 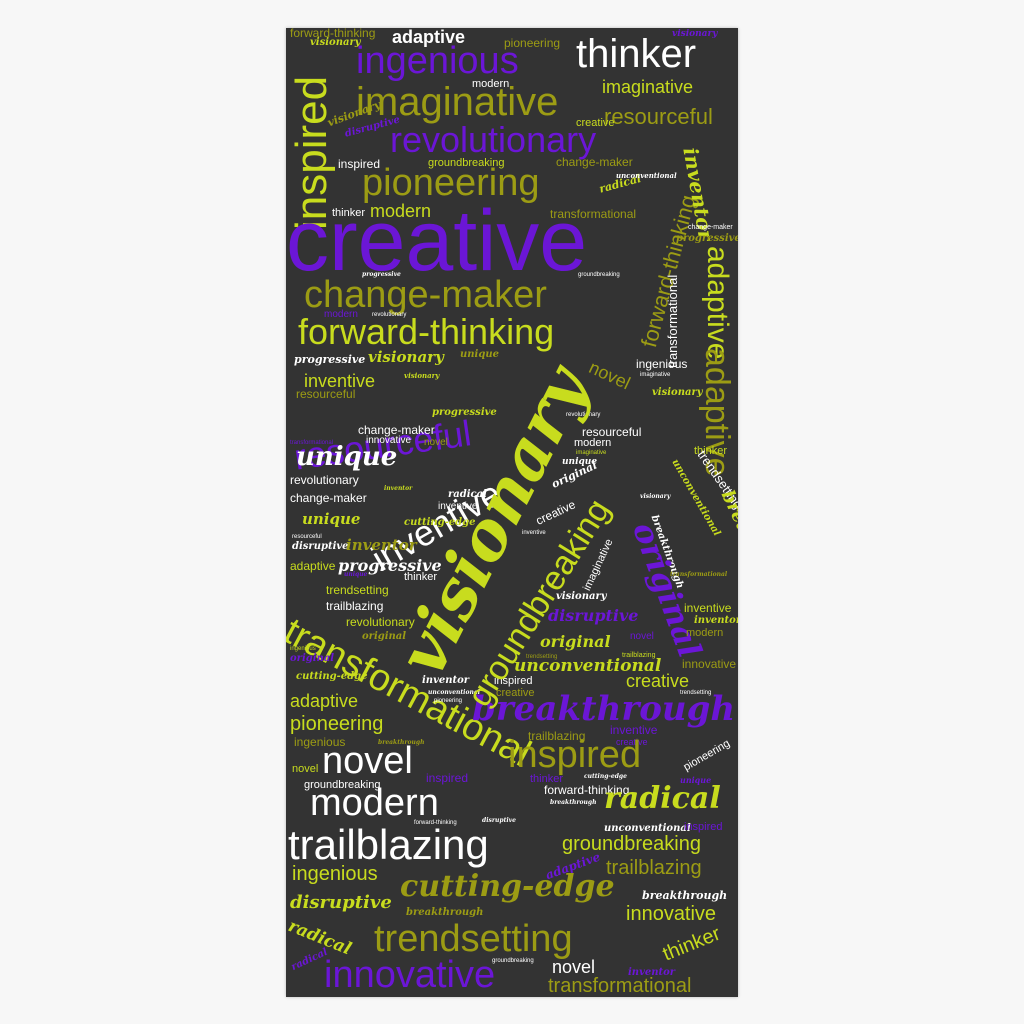 I want to click on word-resourceful-micro: resourceful, so click(x=307, y=537).